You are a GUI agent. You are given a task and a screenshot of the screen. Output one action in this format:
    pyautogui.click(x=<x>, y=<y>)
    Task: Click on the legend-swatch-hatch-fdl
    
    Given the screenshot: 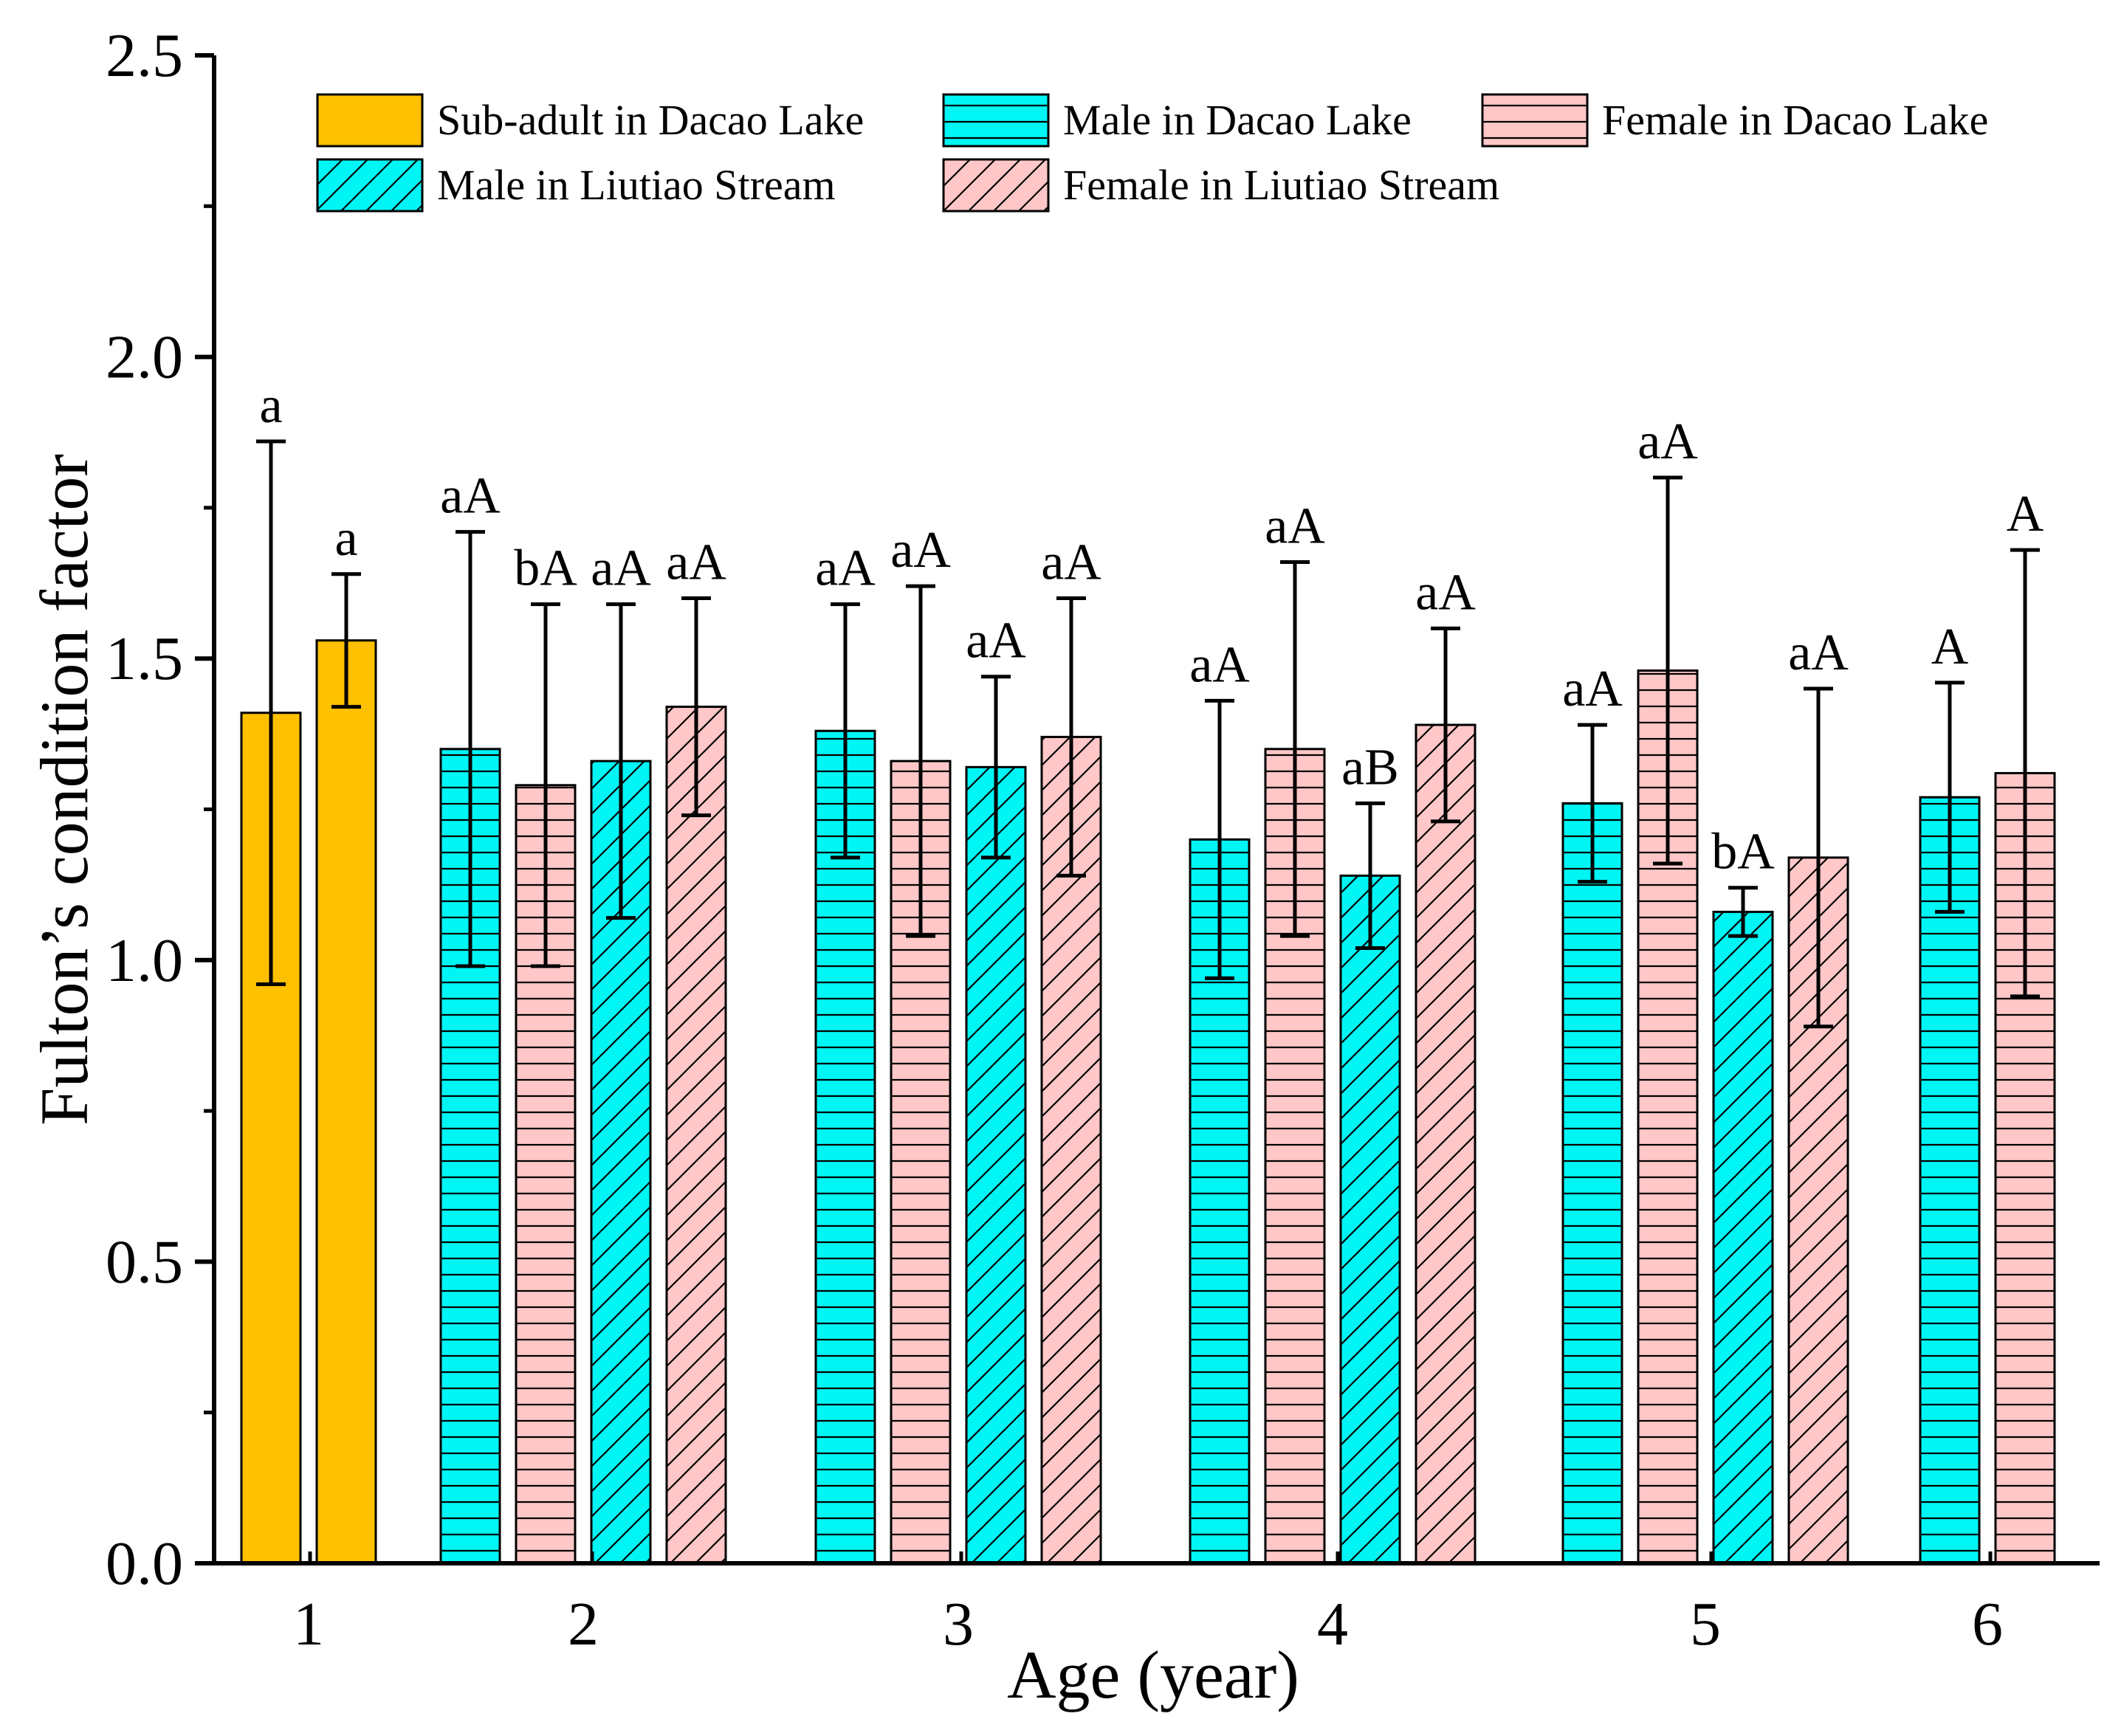 What is the action you would take?
    pyautogui.click(x=1534, y=120)
    